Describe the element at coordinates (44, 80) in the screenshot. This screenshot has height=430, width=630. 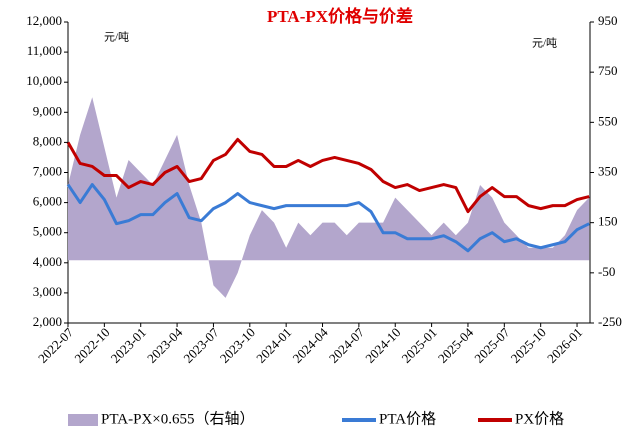
I see `y-tick-label: 10,000` at that location.